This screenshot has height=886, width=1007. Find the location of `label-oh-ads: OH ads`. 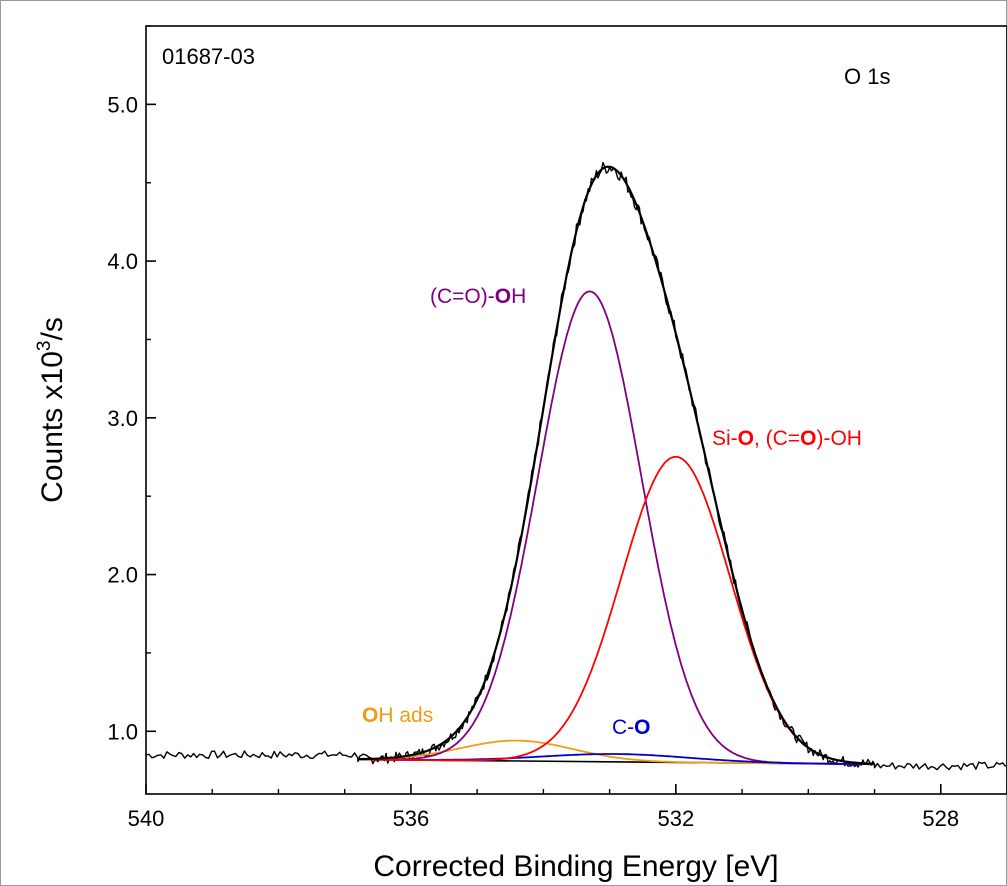

label-oh-ads: OH ads is located at coordinates (397, 715).